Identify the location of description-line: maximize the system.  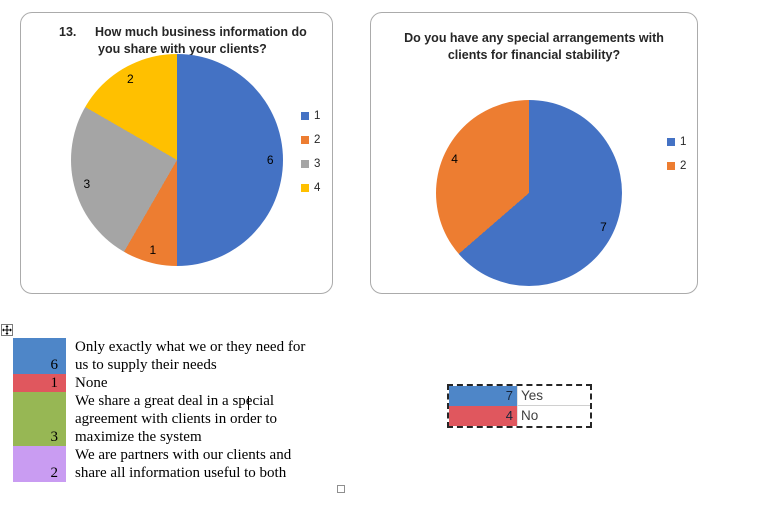
(138, 437).